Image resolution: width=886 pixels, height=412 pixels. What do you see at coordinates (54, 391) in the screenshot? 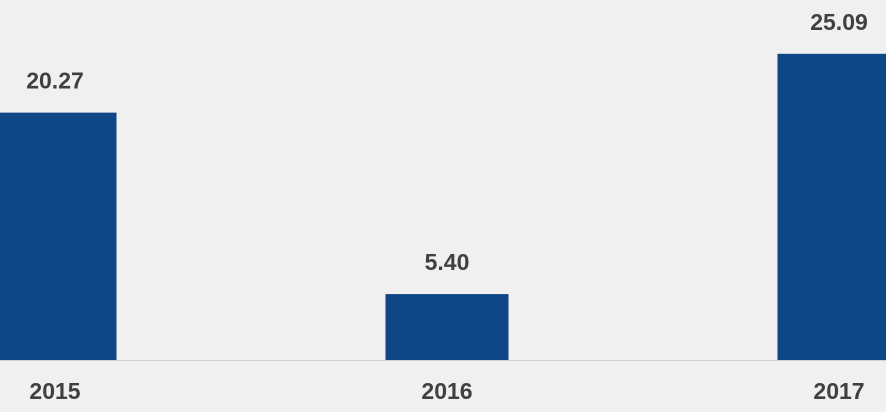
I see `x-tick-label: 2015` at bounding box center [54, 391].